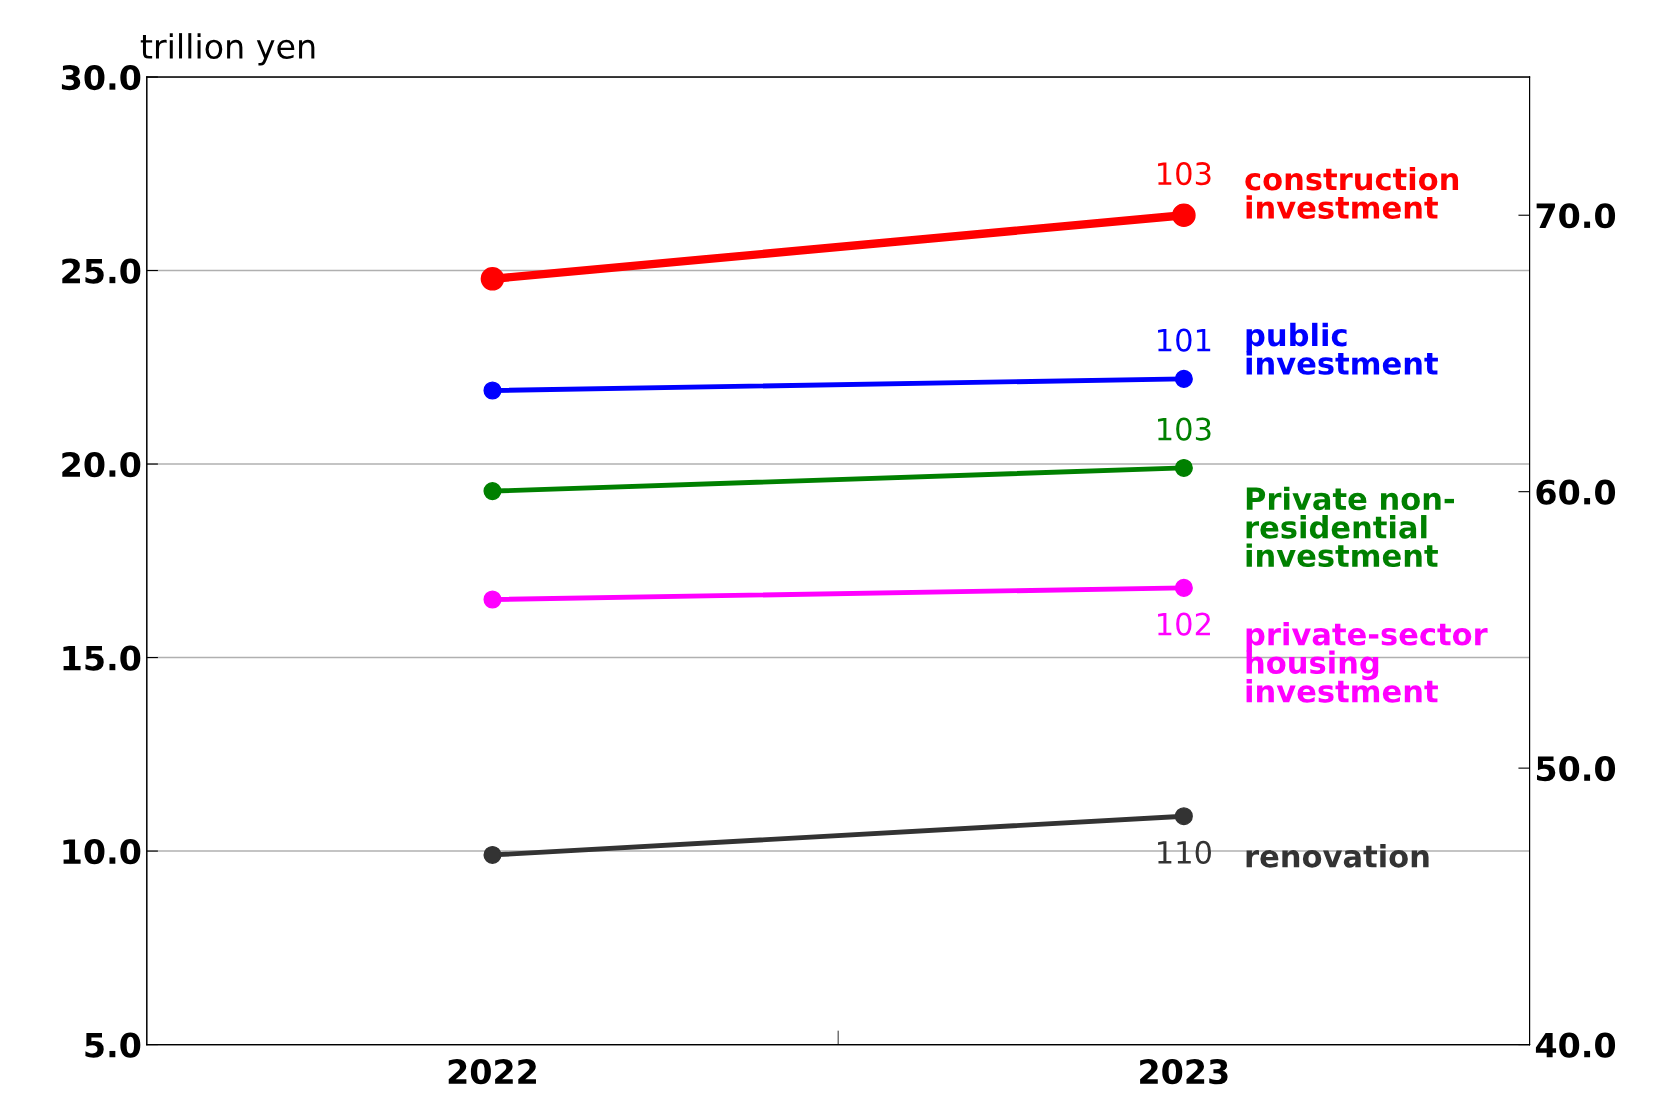 The width and height of the screenshot is (1668, 1116). Describe the element at coordinates (102, 851) in the screenshot. I see `y-tick-label: 10.0` at that location.